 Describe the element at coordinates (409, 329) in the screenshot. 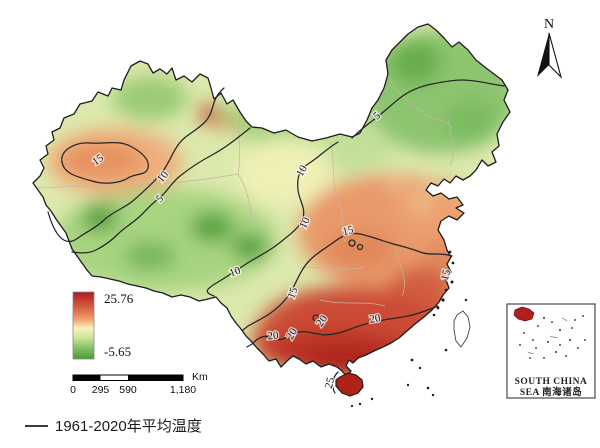

I see `coastal-islands` at that location.